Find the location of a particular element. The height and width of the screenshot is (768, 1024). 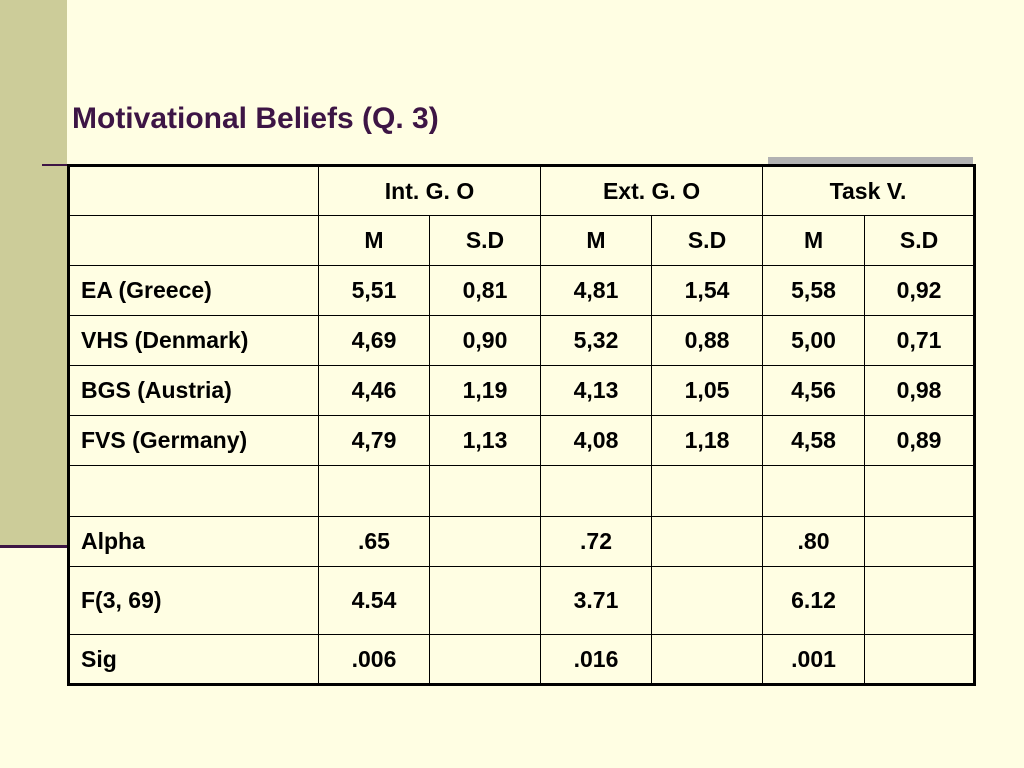

table-cell: 4,56 is located at coordinates (814, 390).